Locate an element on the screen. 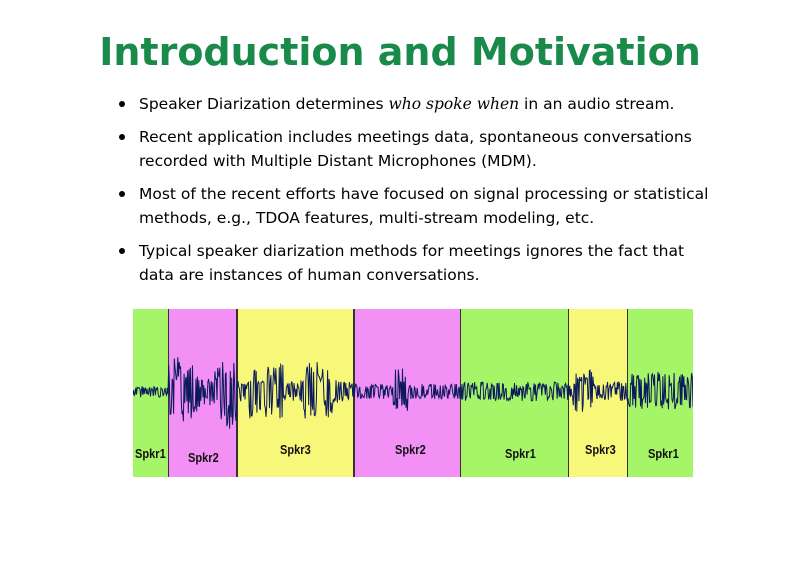  audio-waveform is located at coordinates (413, 393).